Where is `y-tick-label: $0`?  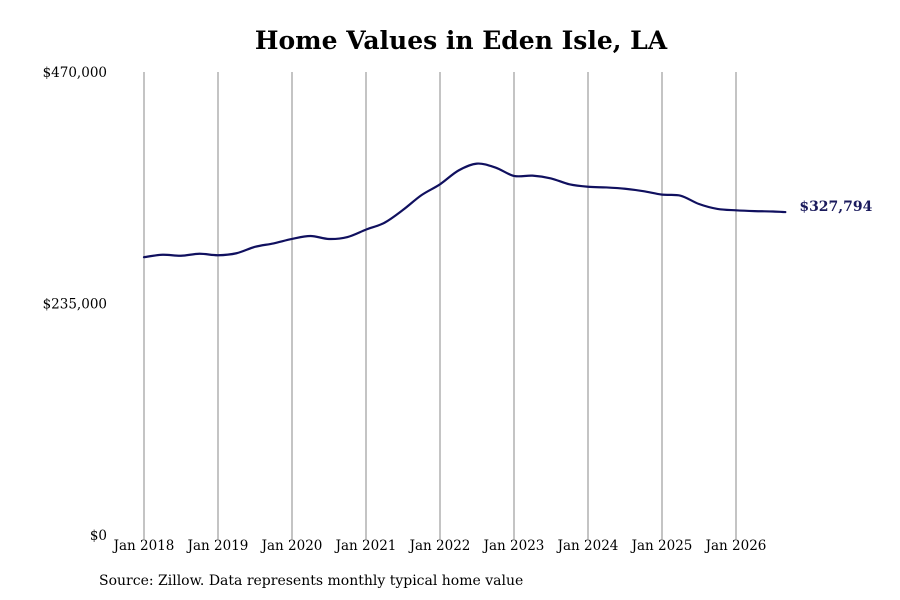
y-tick-label: $0 is located at coordinates (98, 536).